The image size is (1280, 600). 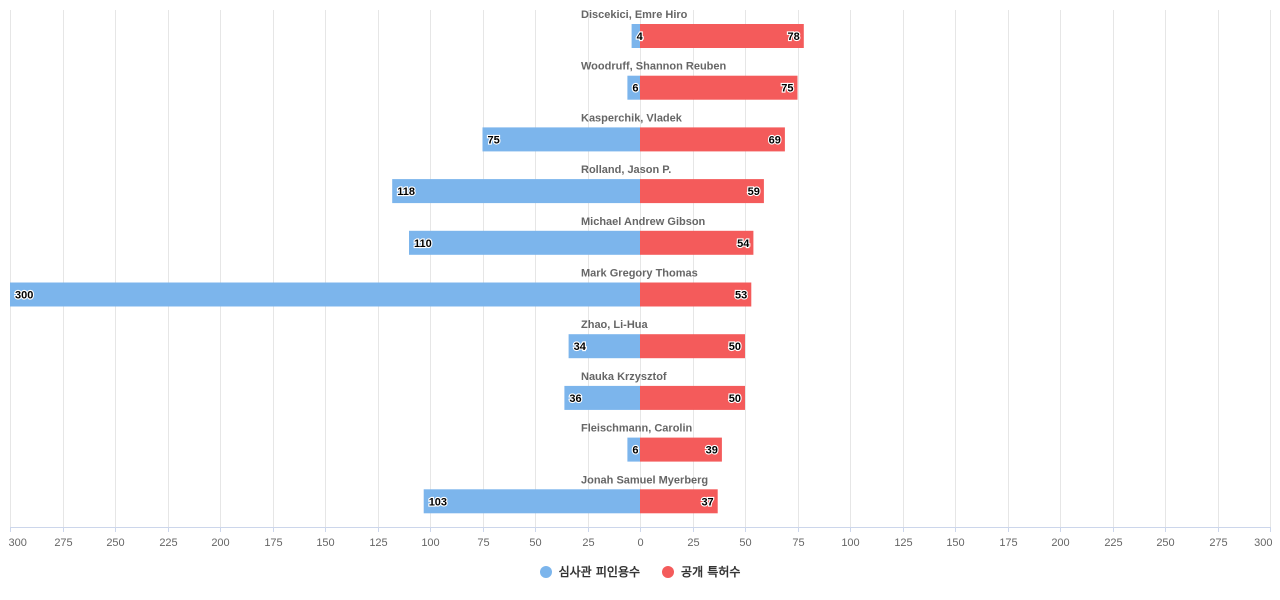 What do you see at coordinates (743, 244) in the screenshot?
I see `data-label-published-patents-michael-andrew-gibson: 54` at bounding box center [743, 244].